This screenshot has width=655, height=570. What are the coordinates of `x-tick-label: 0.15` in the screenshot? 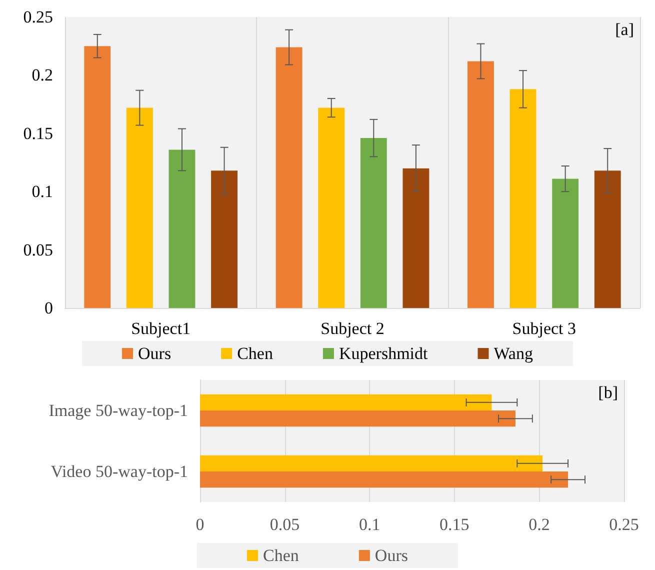 It's located at (455, 524).